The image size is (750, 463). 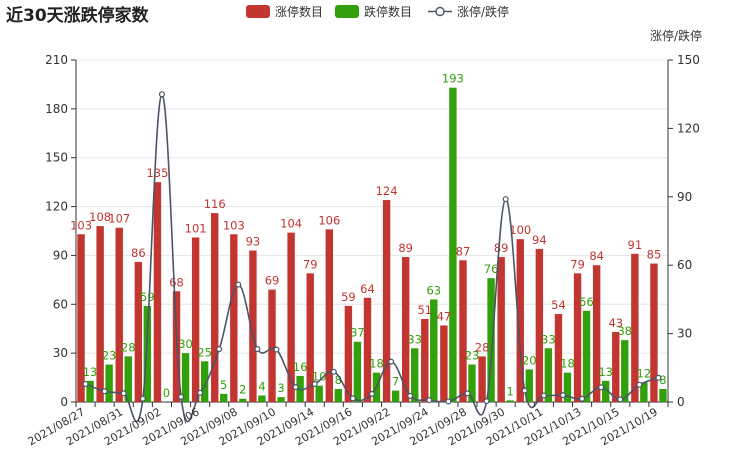 I want to click on y2-axis-tick-label: 120, so click(x=688, y=128).